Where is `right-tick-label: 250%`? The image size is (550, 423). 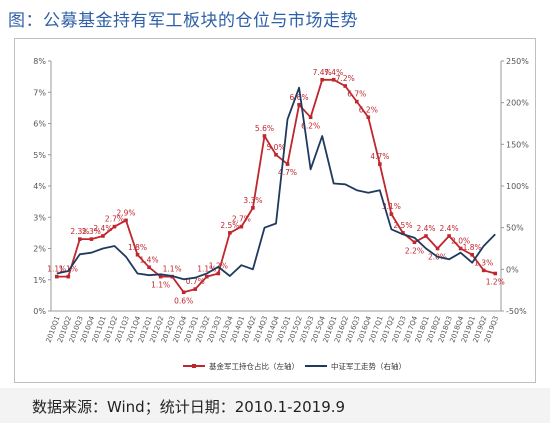 right-tick-label: 250% is located at coordinates (517, 61).